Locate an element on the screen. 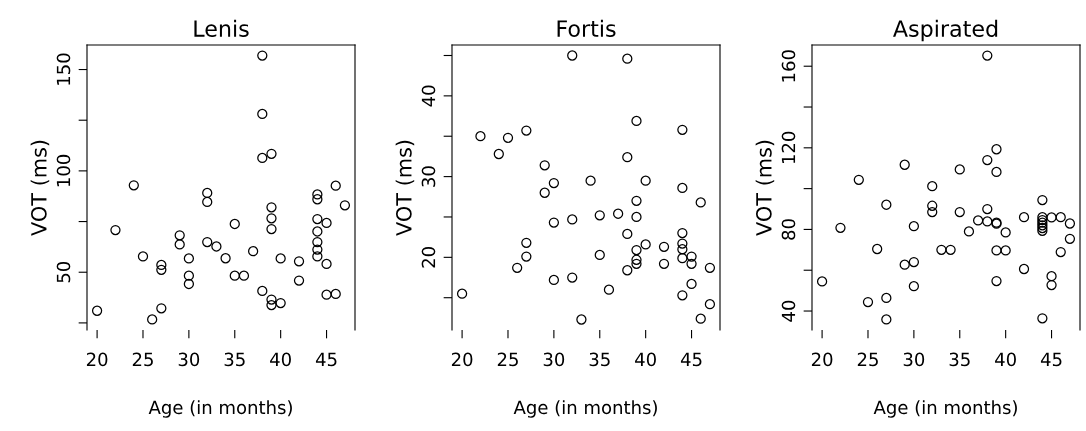 The image size is (1086, 431). x-tick-label: 25 is located at coordinates (507, 359).